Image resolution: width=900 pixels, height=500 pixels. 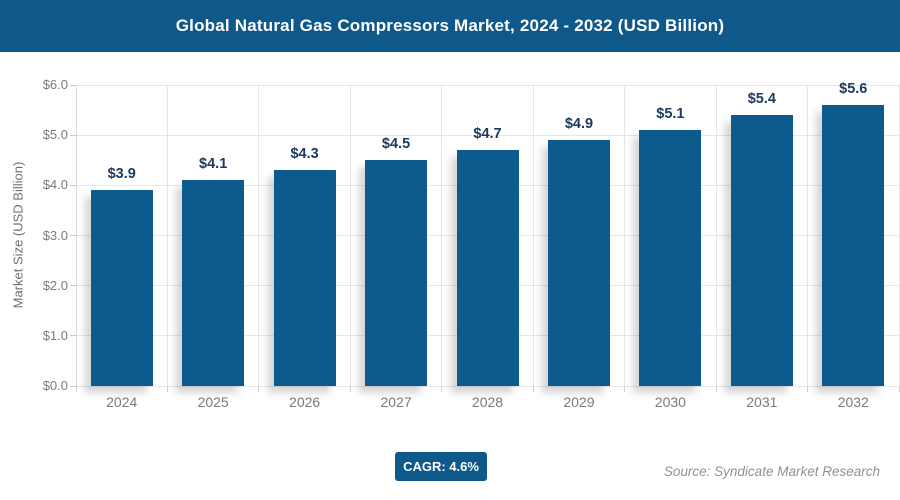 What do you see at coordinates (579, 402) in the screenshot?
I see `x-axis-tick-label: 2029` at bounding box center [579, 402].